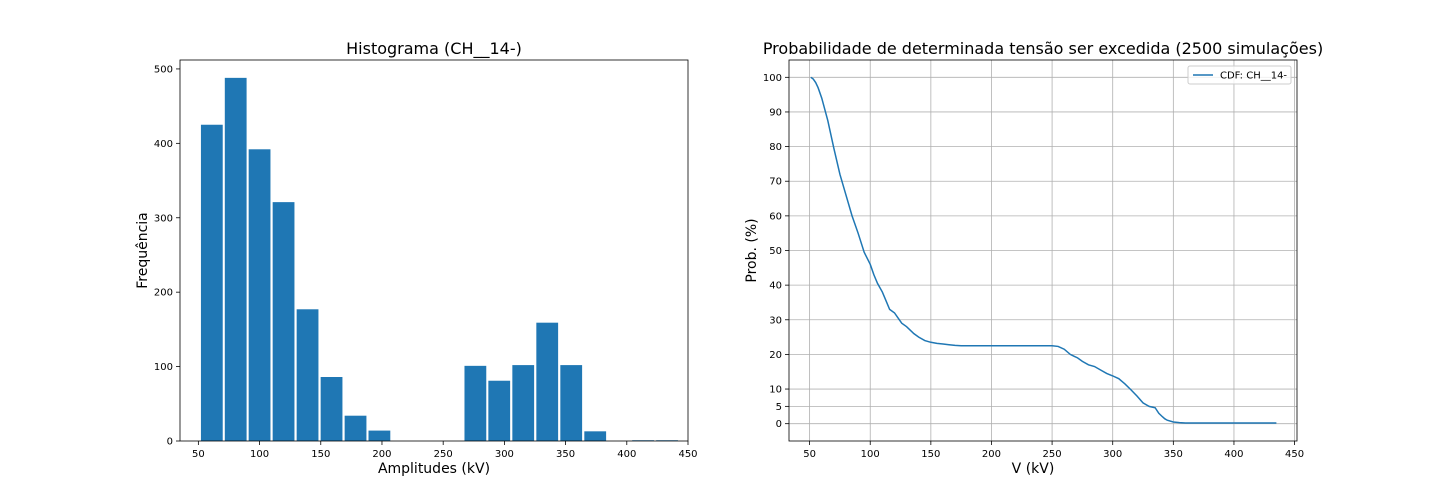 The height and width of the screenshot is (504, 1440). I want to click on legend-box, so click(1239, 75).